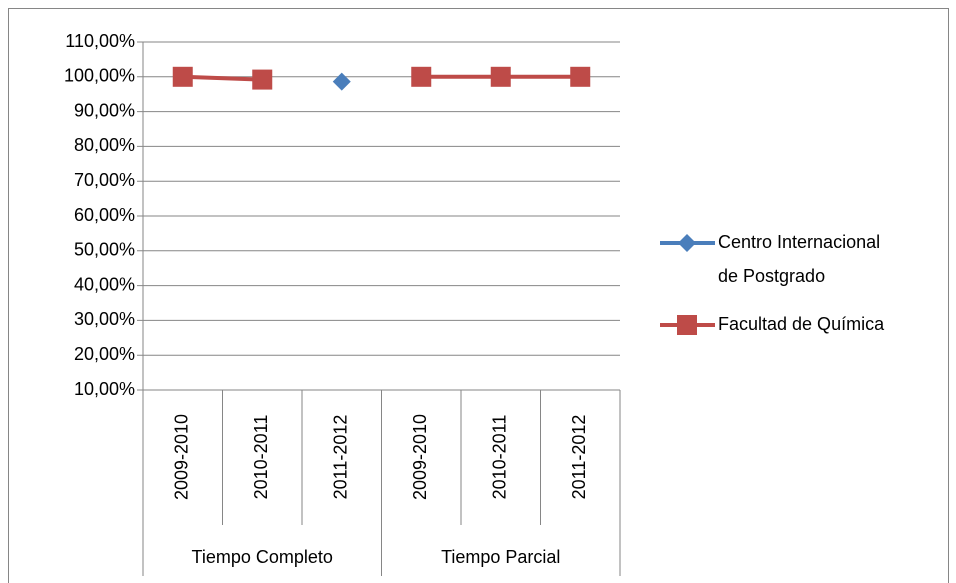  What do you see at coordinates (104, 284) in the screenshot?
I see `y-tick-label: 40,00%` at bounding box center [104, 284].